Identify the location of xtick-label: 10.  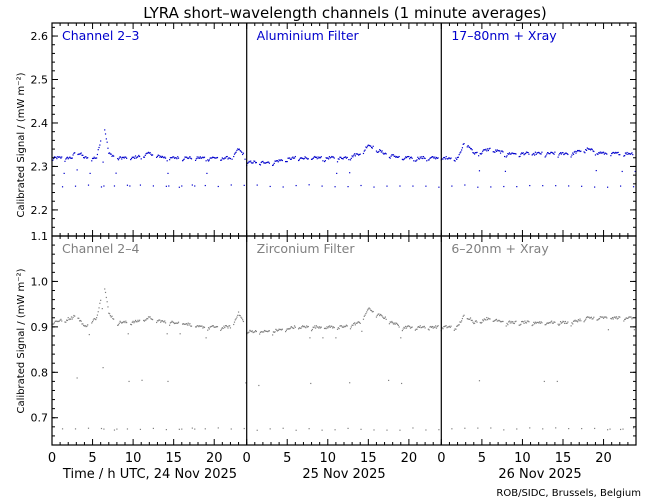
(133, 458).